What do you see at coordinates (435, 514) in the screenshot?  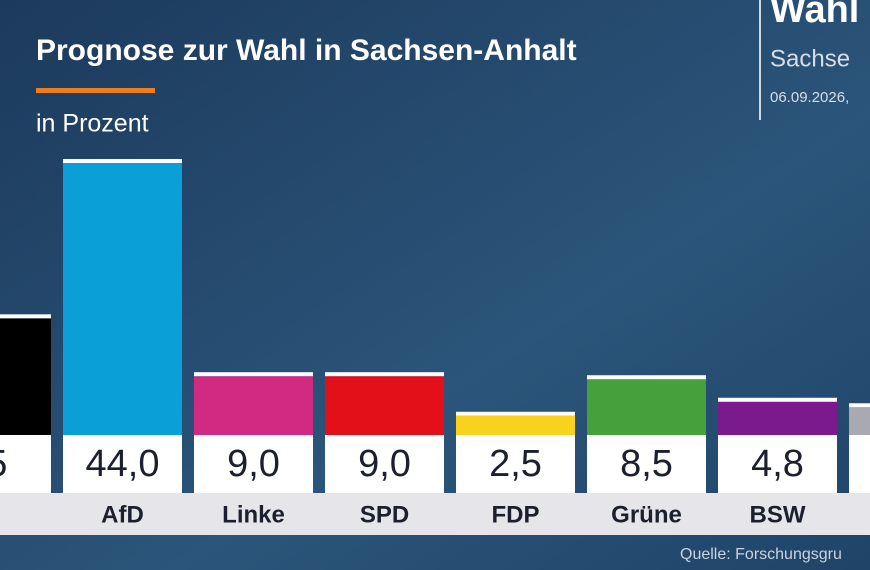 I see `label-band` at bounding box center [435, 514].